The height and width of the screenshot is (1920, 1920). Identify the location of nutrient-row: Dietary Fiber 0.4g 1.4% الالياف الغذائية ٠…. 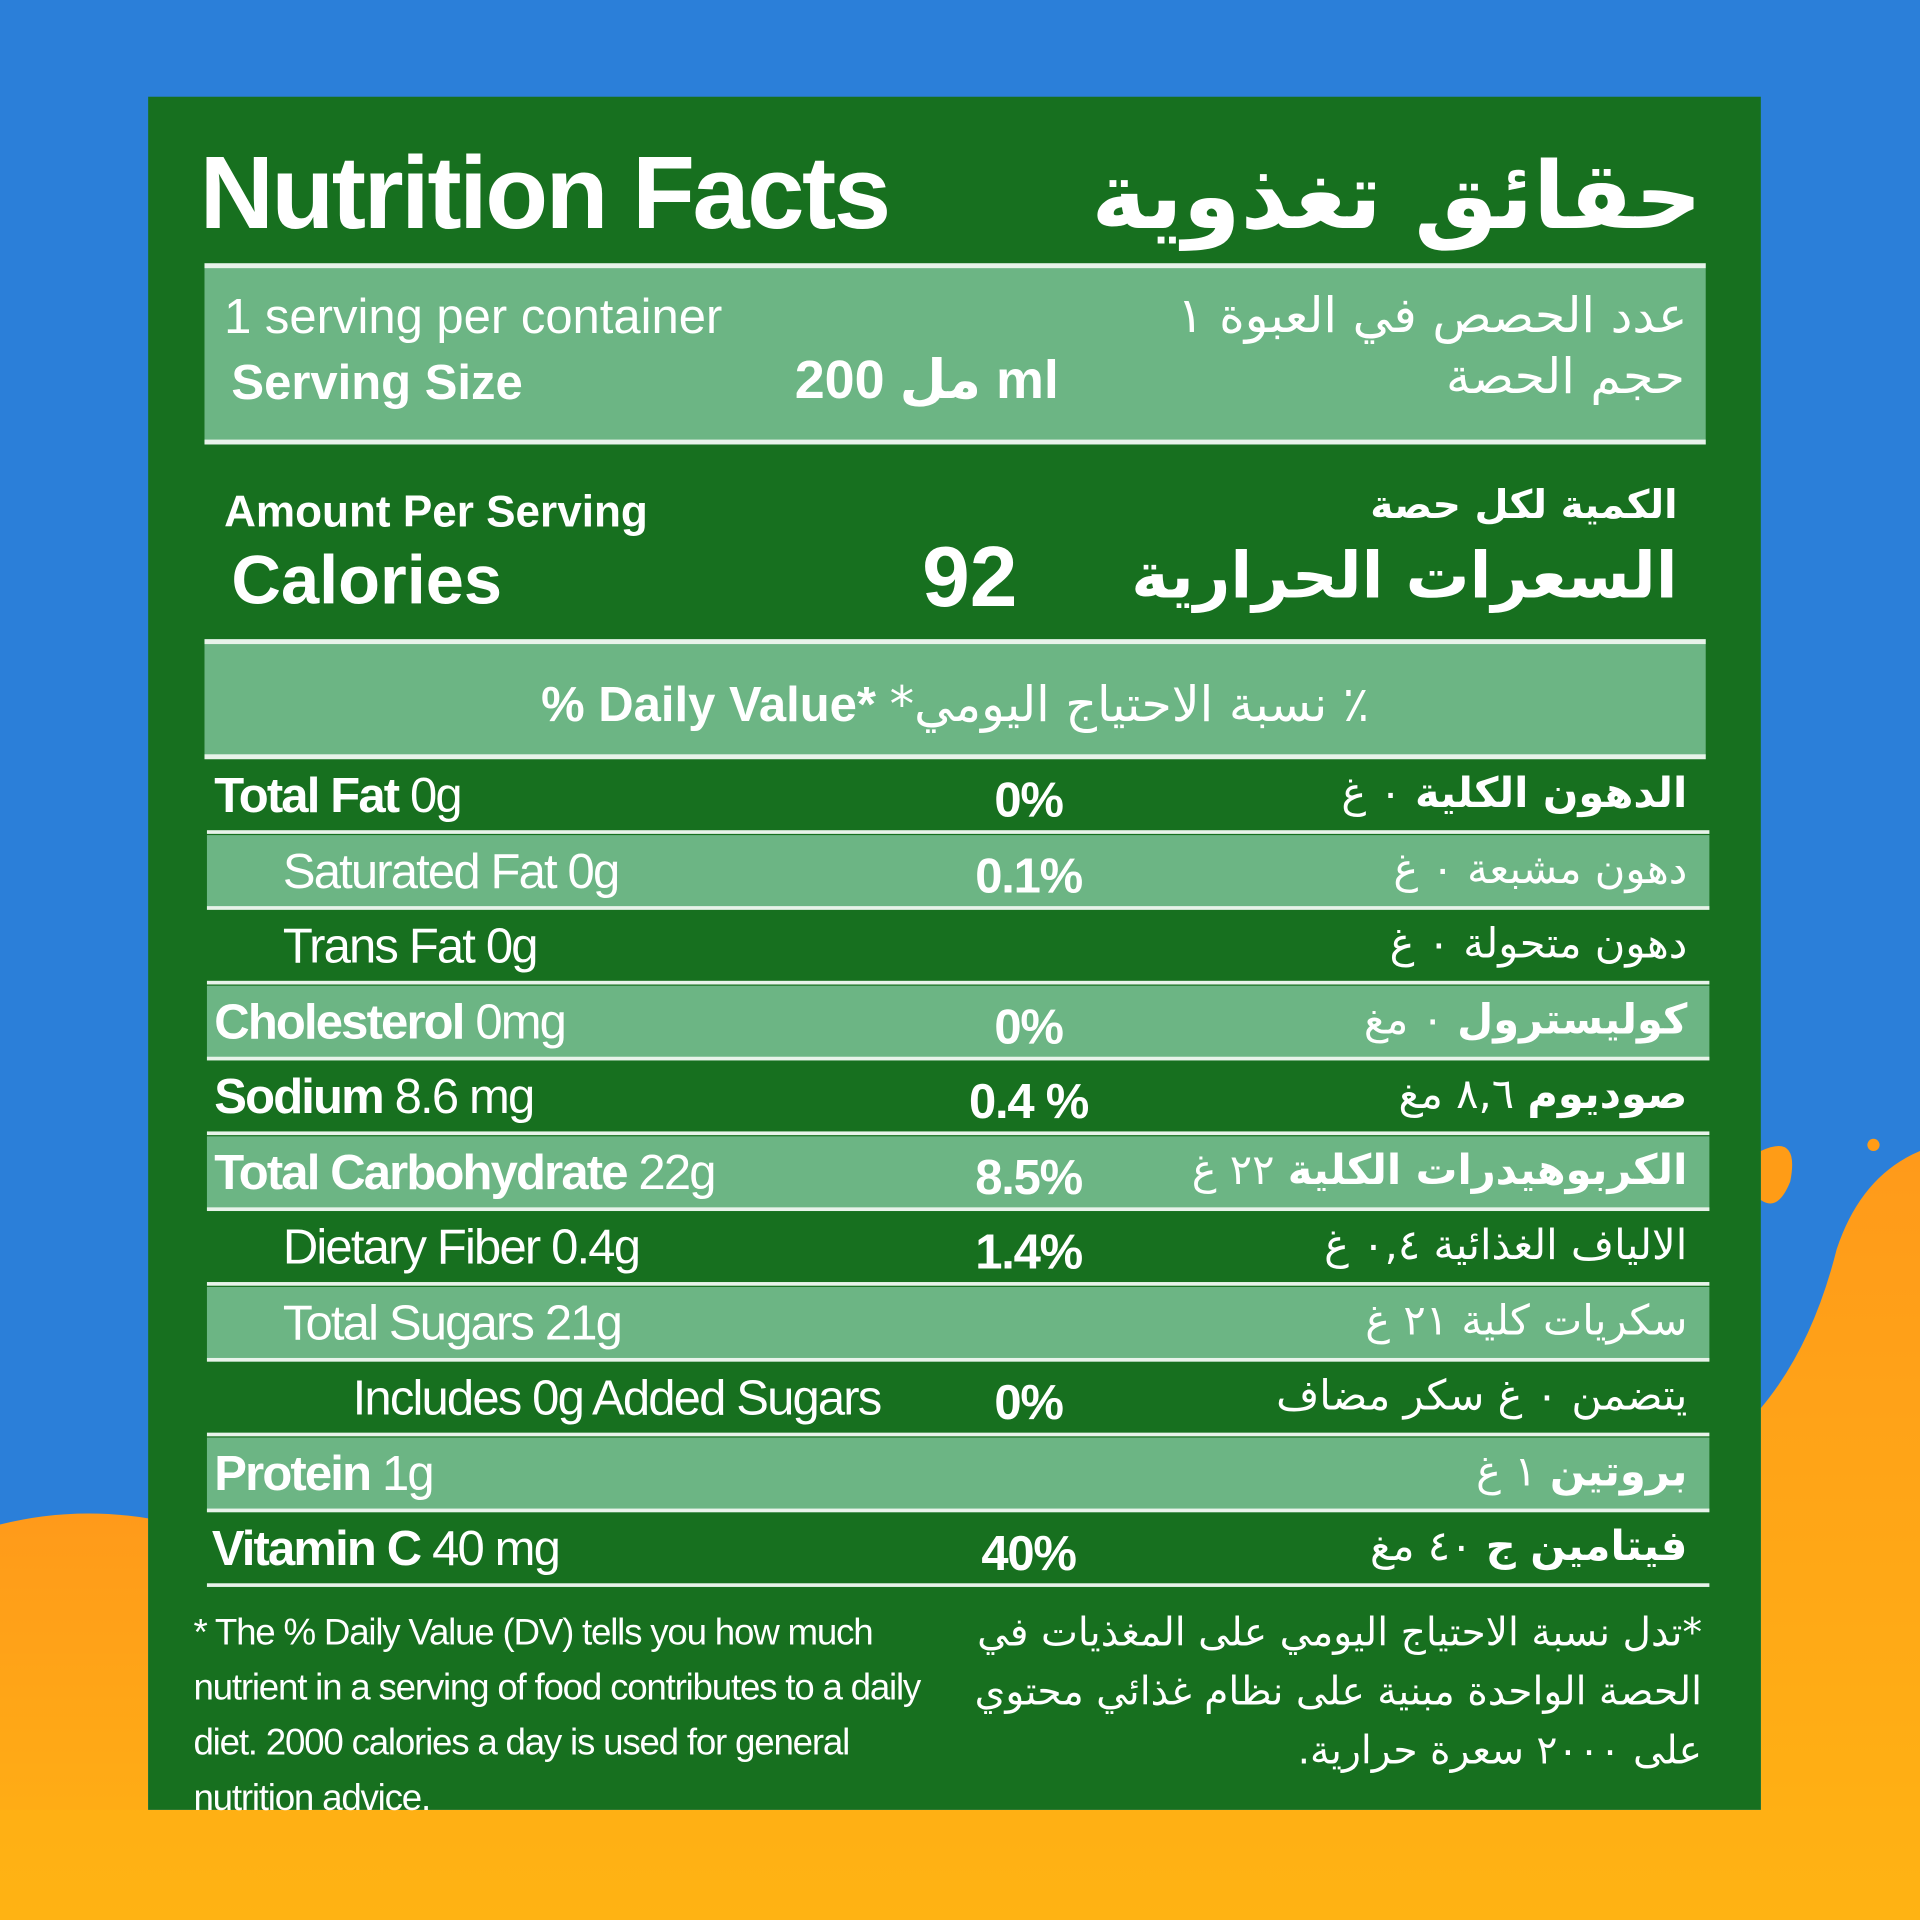
(958, 1248).